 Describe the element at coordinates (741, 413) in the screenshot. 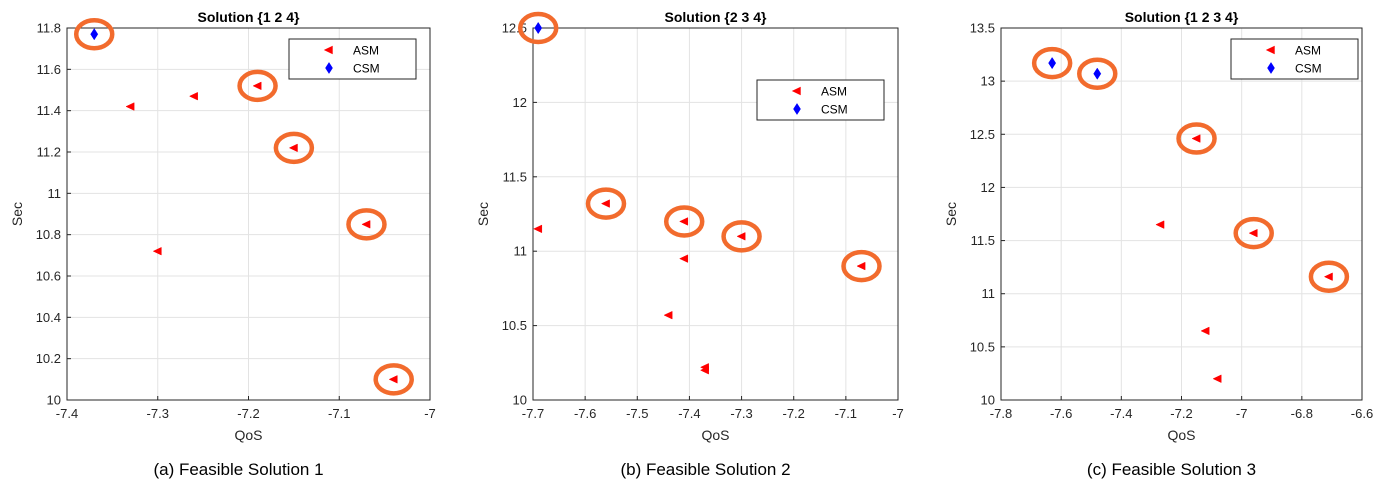

I see `x-tick-label-4: -7.3` at that location.